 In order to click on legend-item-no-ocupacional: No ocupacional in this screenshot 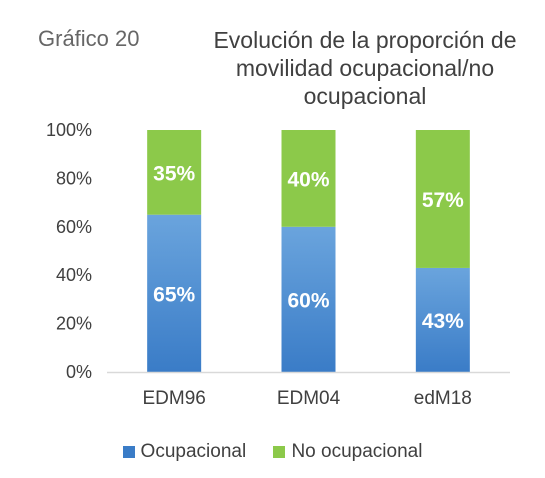, I will do `click(347, 452)`.